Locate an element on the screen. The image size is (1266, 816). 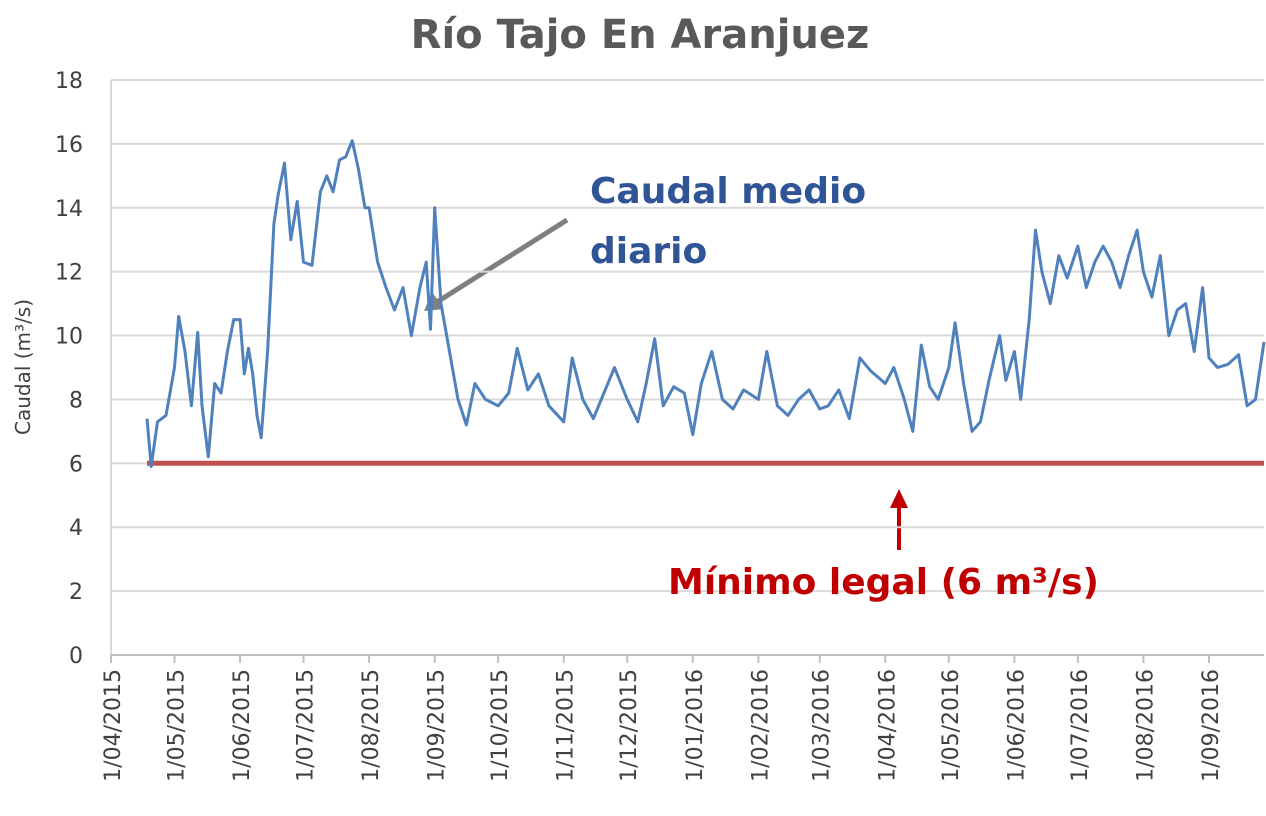
y-tick-label: 16 is located at coordinates (69, 145).